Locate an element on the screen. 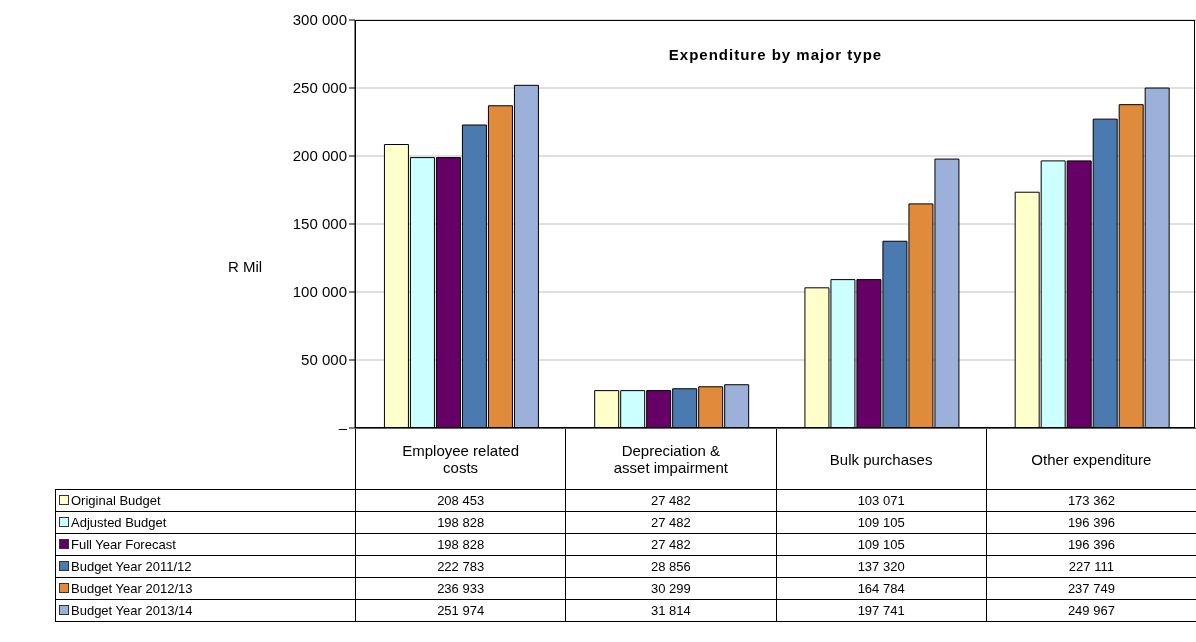 Image resolution: width=1196 pixels, height=642 pixels. data-label: 249 967 is located at coordinates (1091, 610).